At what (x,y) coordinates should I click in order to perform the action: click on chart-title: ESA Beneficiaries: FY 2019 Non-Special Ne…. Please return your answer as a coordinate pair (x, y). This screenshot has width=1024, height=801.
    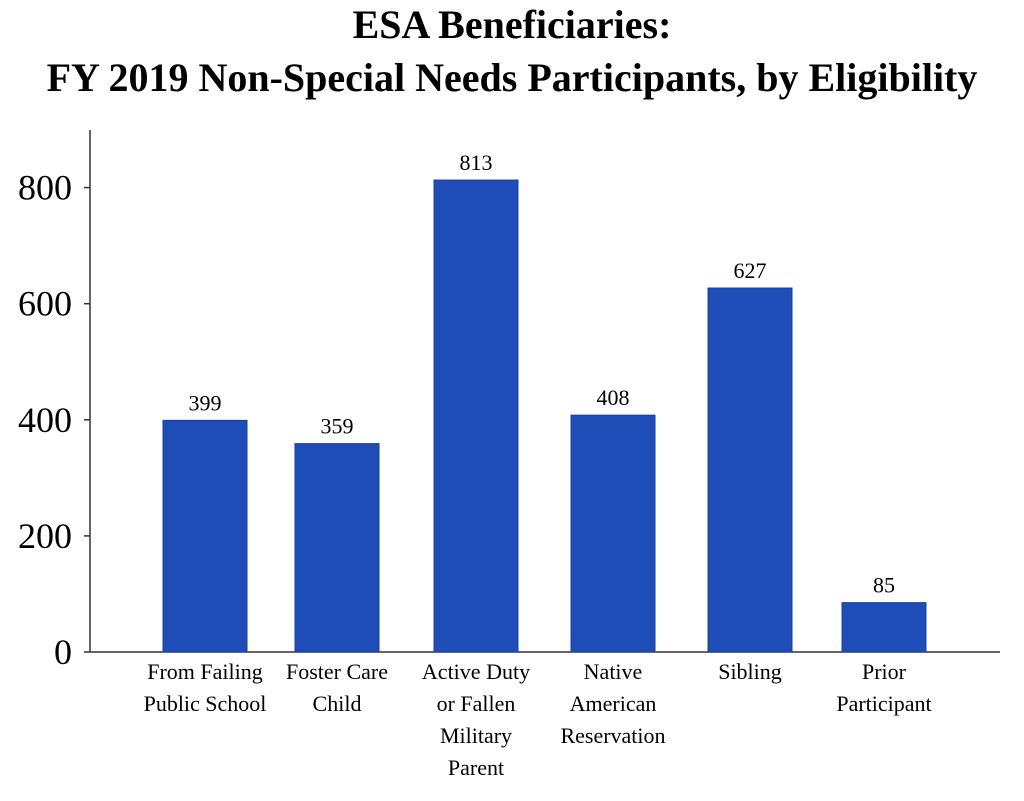
    Looking at the image, I should click on (512, 51).